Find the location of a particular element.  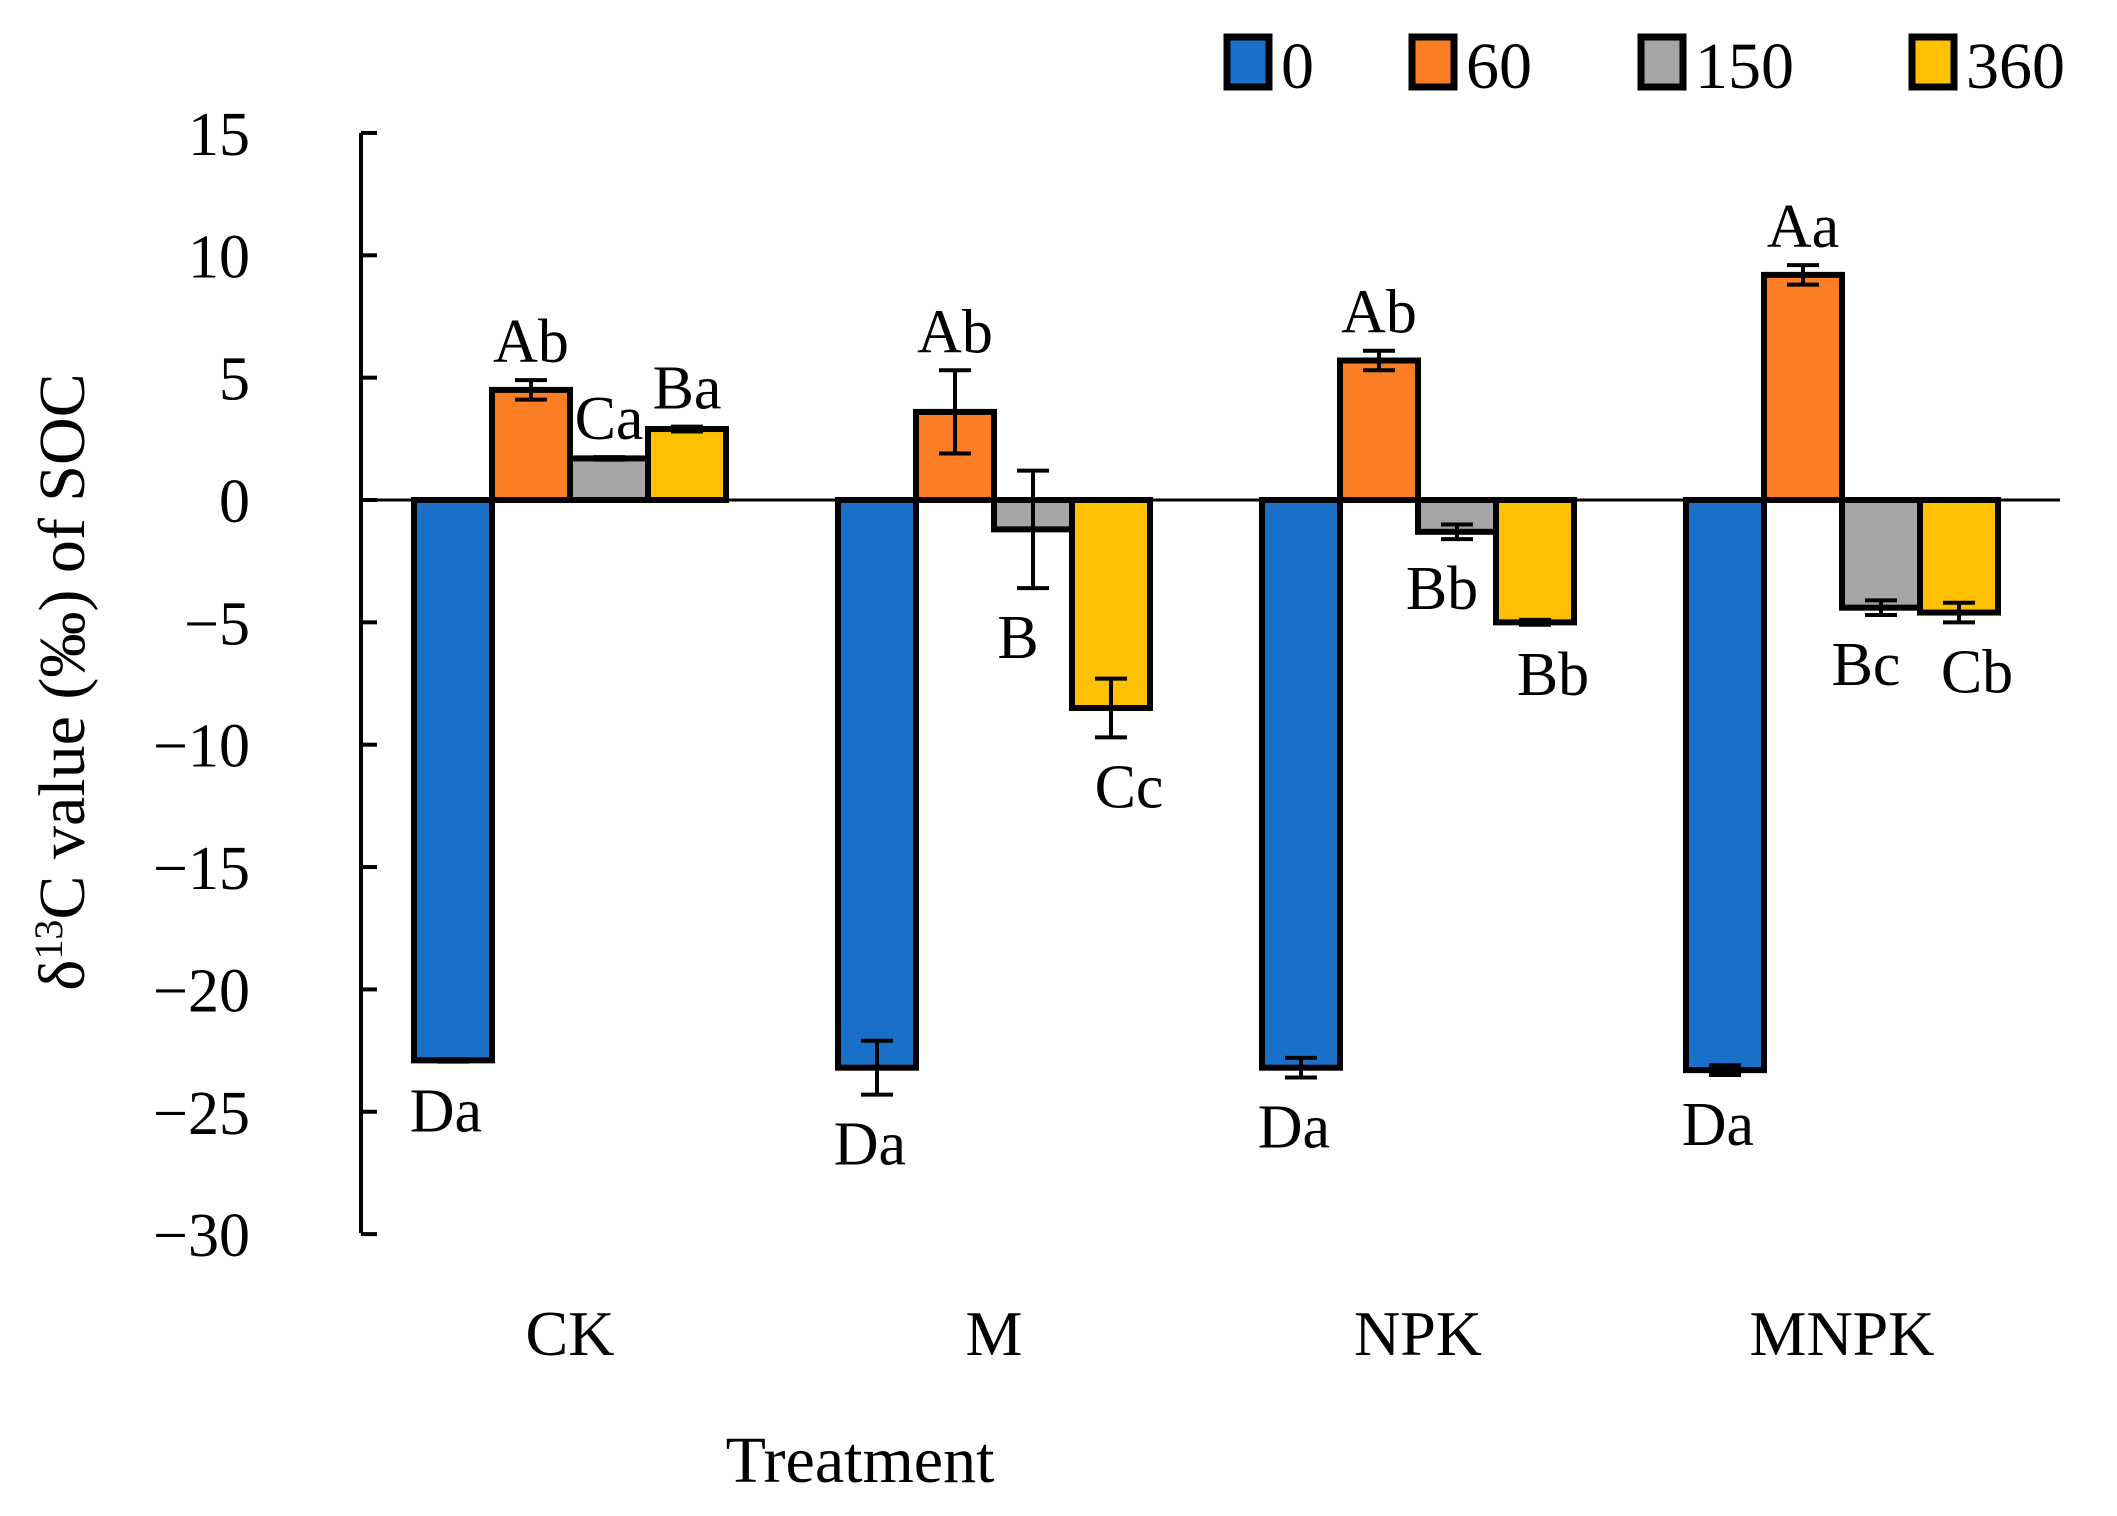

x-axis-title: Treatment is located at coordinates (860, 1460).